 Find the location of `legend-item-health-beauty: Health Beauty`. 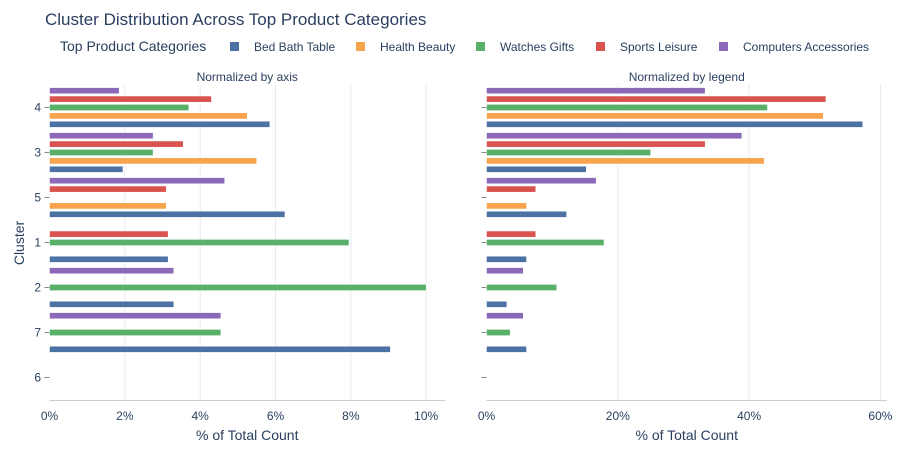

legend-item-health-beauty: Health Beauty is located at coordinates (405, 47).